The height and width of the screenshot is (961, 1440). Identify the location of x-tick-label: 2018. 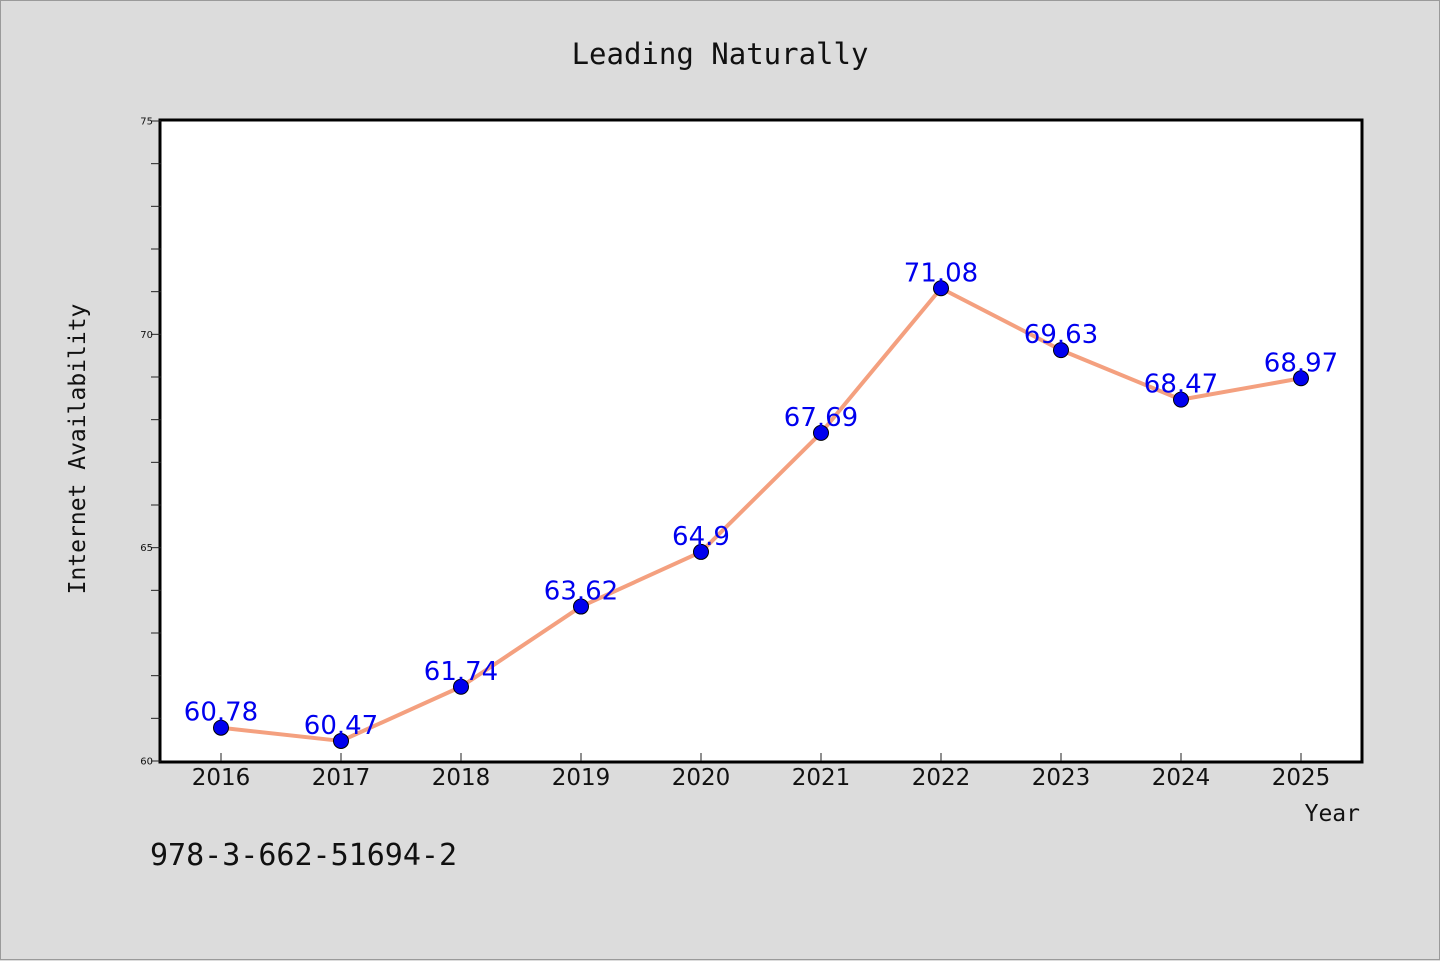
(461, 778).